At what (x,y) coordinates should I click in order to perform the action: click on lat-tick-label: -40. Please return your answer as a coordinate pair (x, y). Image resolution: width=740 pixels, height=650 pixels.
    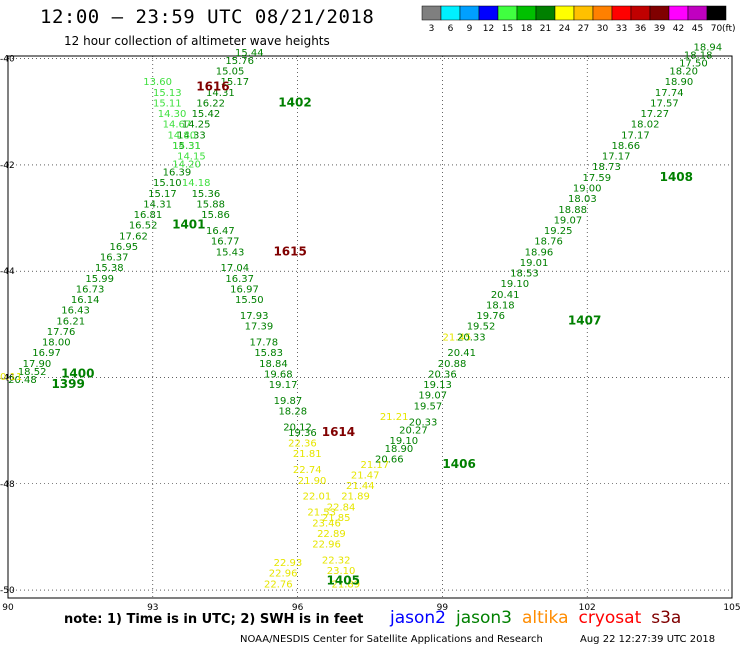
    Looking at the image, I should click on (7, 60).